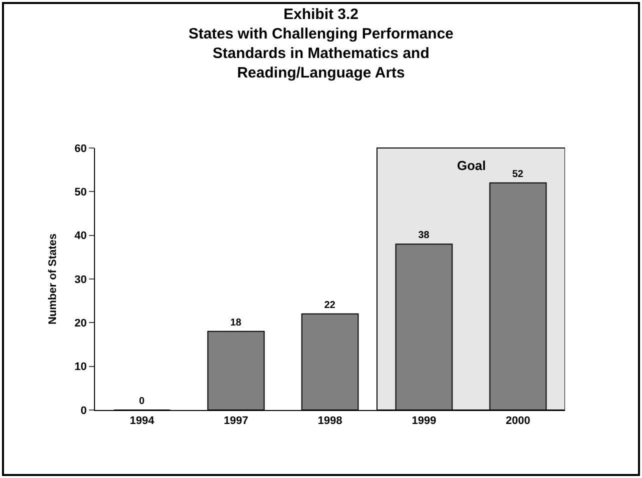  What do you see at coordinates (142, 401) in the screenshot?
I see `data-label: 0` at bounding box center [142, 401].